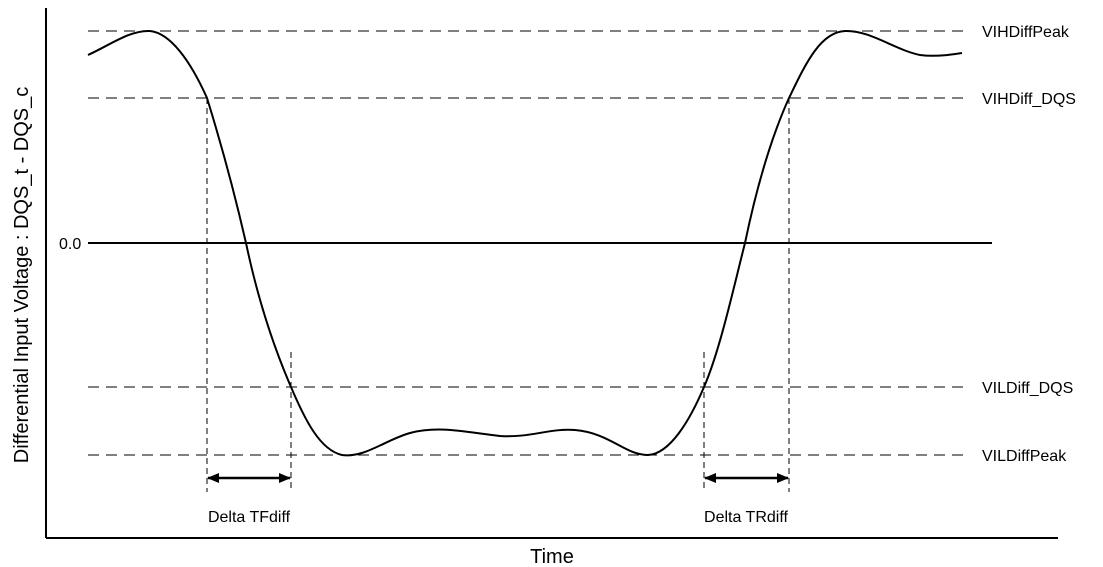 Image resolution: width=1103 pixels, height=567 pixels. What do you see at coordinates (1026, 32) in the screenshot?
I see `vih-peak-label: VIHDiffPeak` at bounding box center [1026, 32].